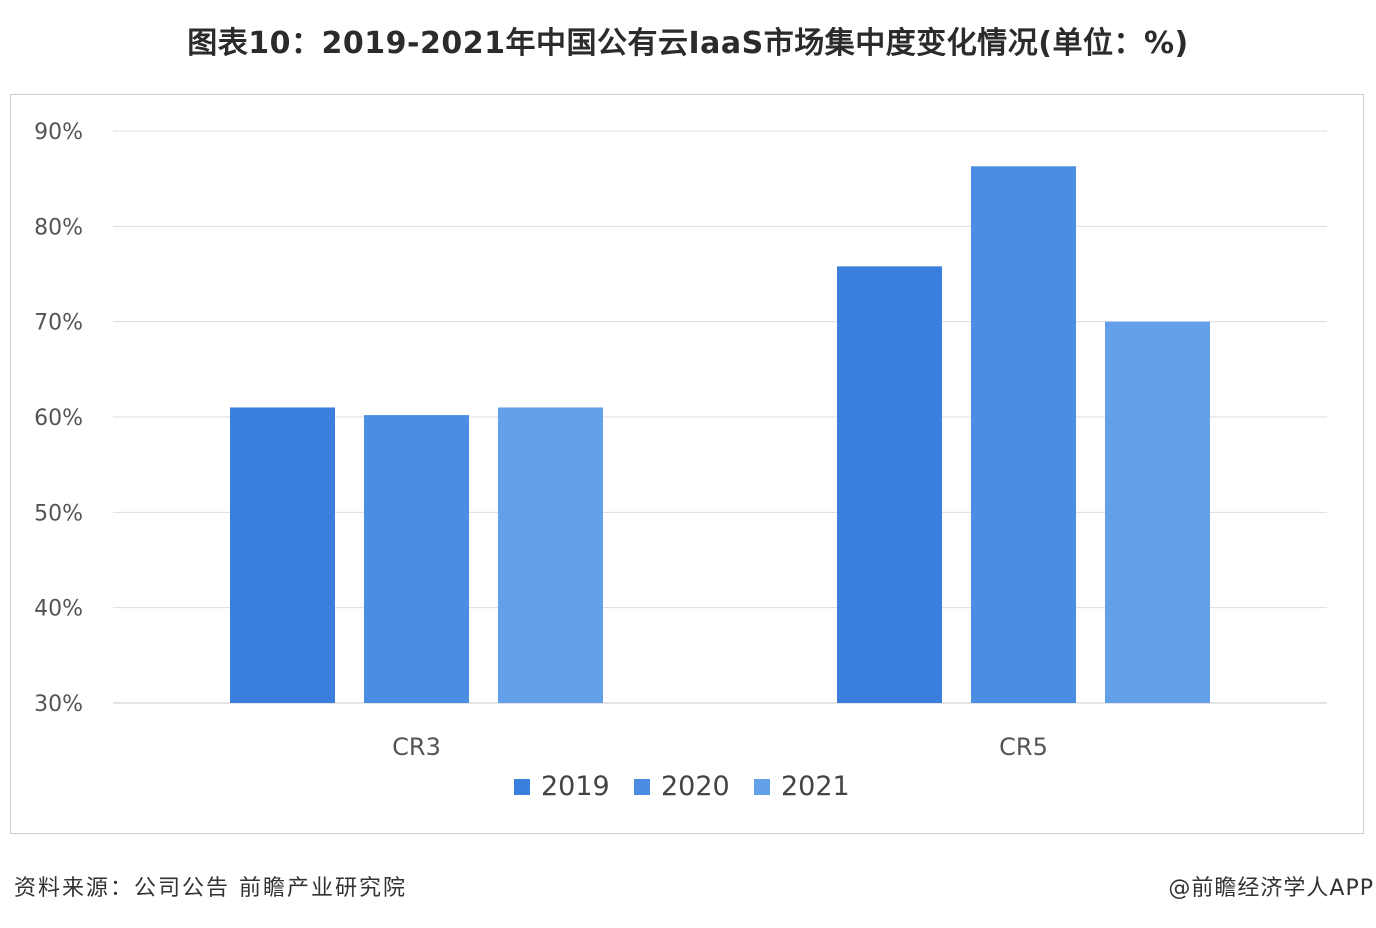 The width and height of the screenshot is (1376, 928). I want to click on x-axis-categories: CR3 CR5, so click(720, 747).